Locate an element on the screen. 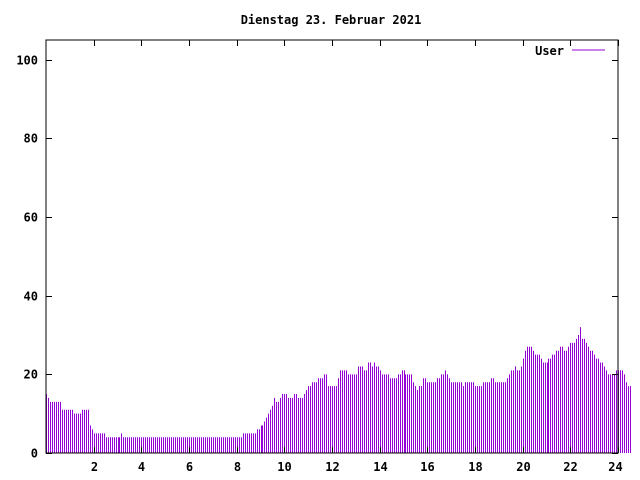 This screenshot has width=640, height=480. x-tick-label: 10 is located at coordinates (284, 467).